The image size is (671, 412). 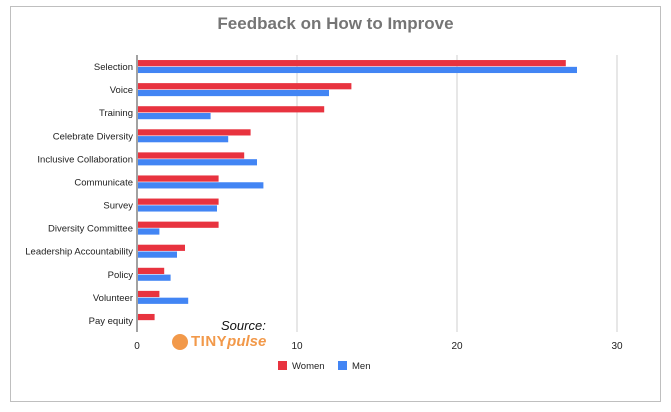 What do you see at coordinates (247, 341) in the screenshot?
I see `logo-text-b: pulse` at bounding box center [247, 341].